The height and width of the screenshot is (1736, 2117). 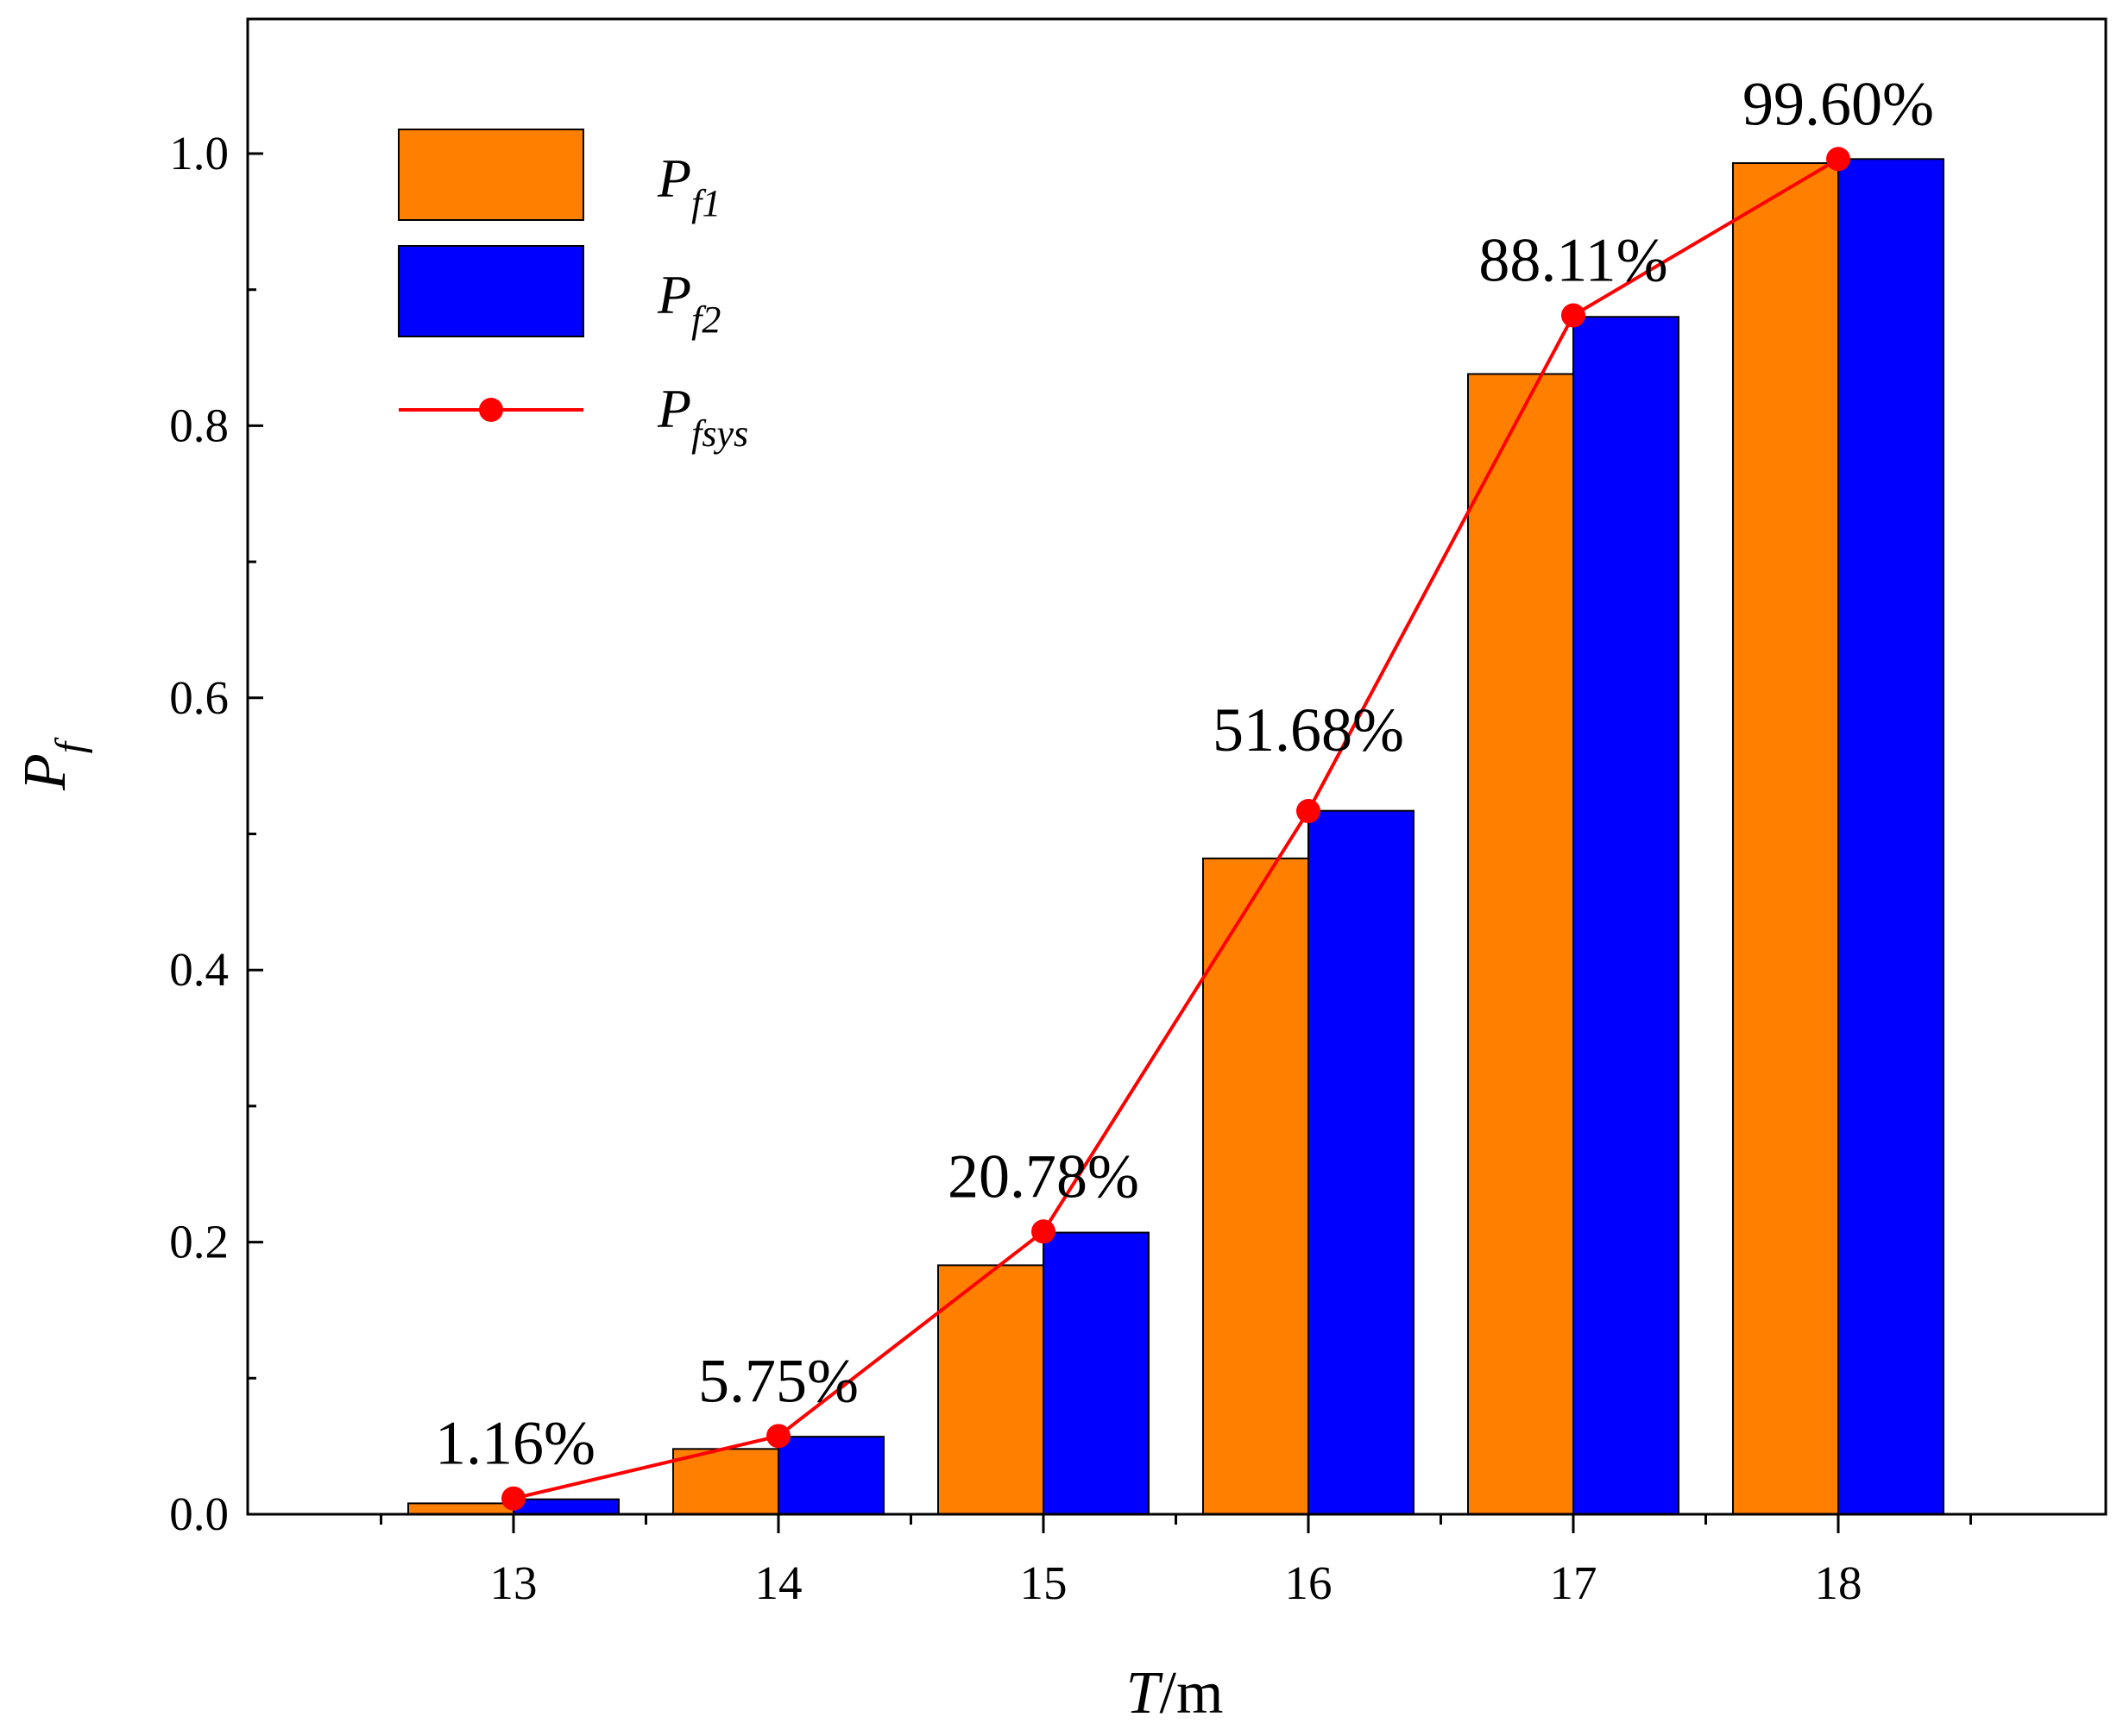 I want to click on data-label-14: 5.75%, so click(x=778, y=1380).